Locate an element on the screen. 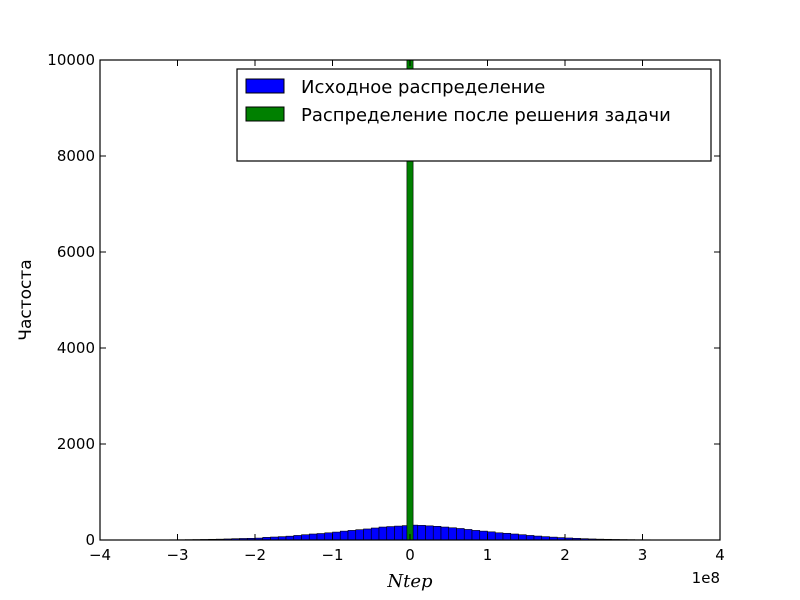  legend-label-after: Распределение после решения задачи is located at coordinates (486, 115).